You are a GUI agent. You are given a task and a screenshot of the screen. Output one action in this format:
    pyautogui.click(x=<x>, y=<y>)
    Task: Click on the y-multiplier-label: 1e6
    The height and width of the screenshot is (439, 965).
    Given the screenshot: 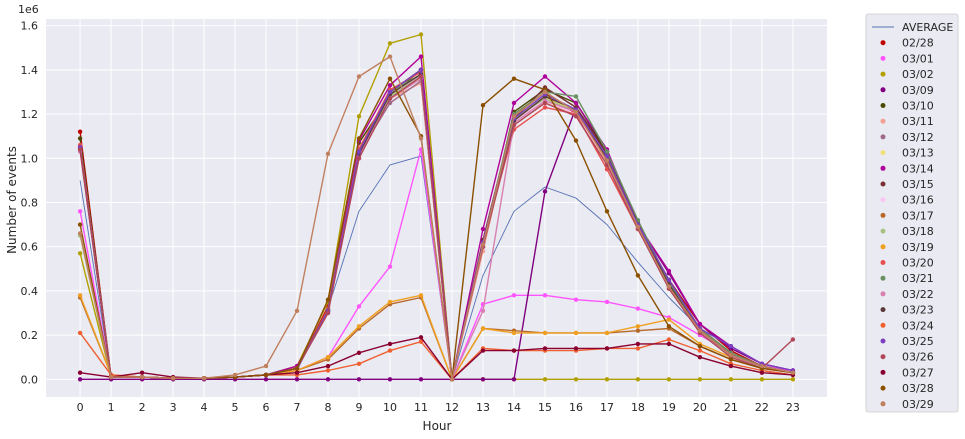 What is the action you would take?
    pyautogui.click(x=28, y=9)
    